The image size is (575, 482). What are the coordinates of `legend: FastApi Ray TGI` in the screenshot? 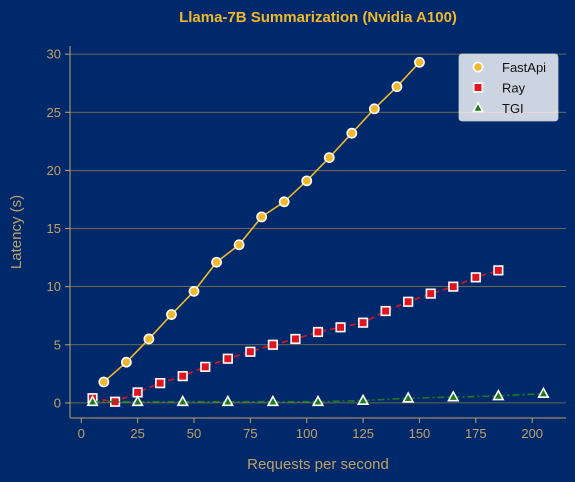 It's located at (508, 87).